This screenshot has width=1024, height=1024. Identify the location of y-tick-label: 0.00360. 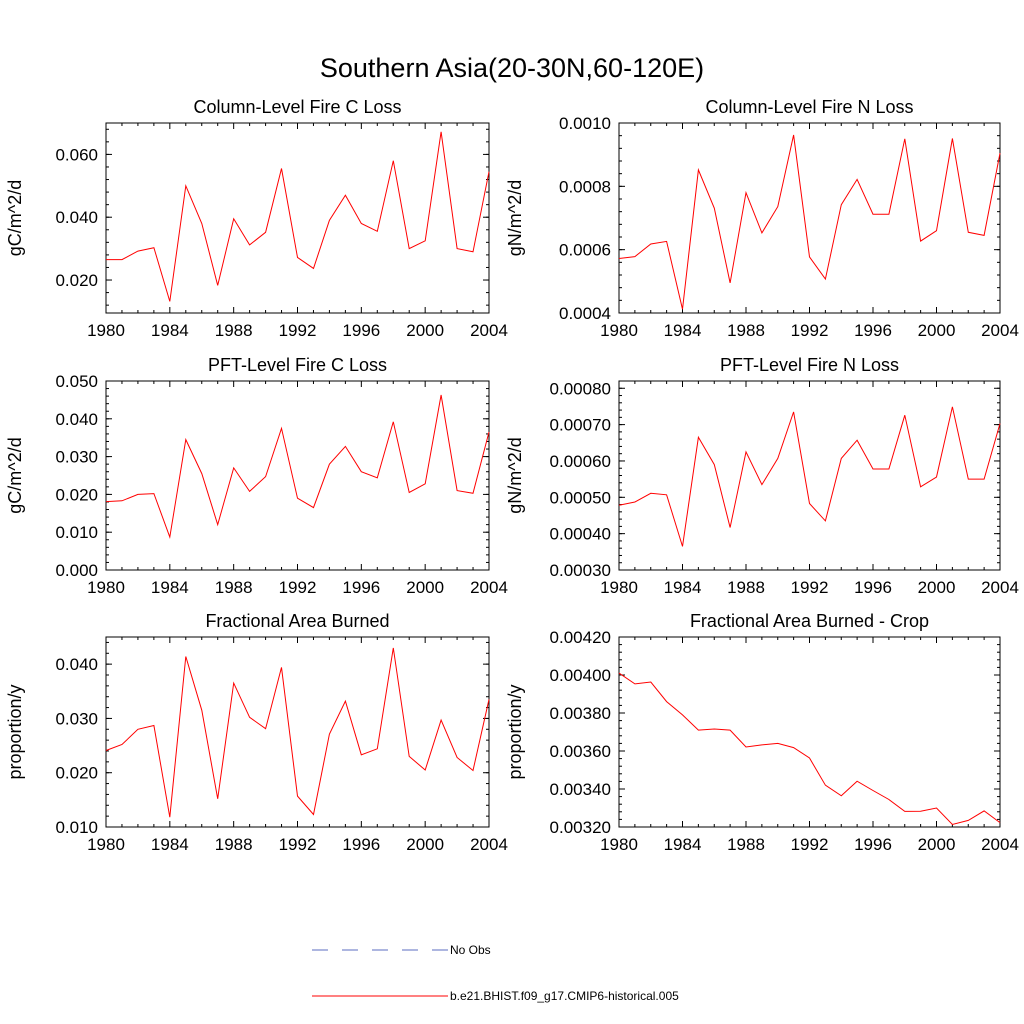
(580, 751).